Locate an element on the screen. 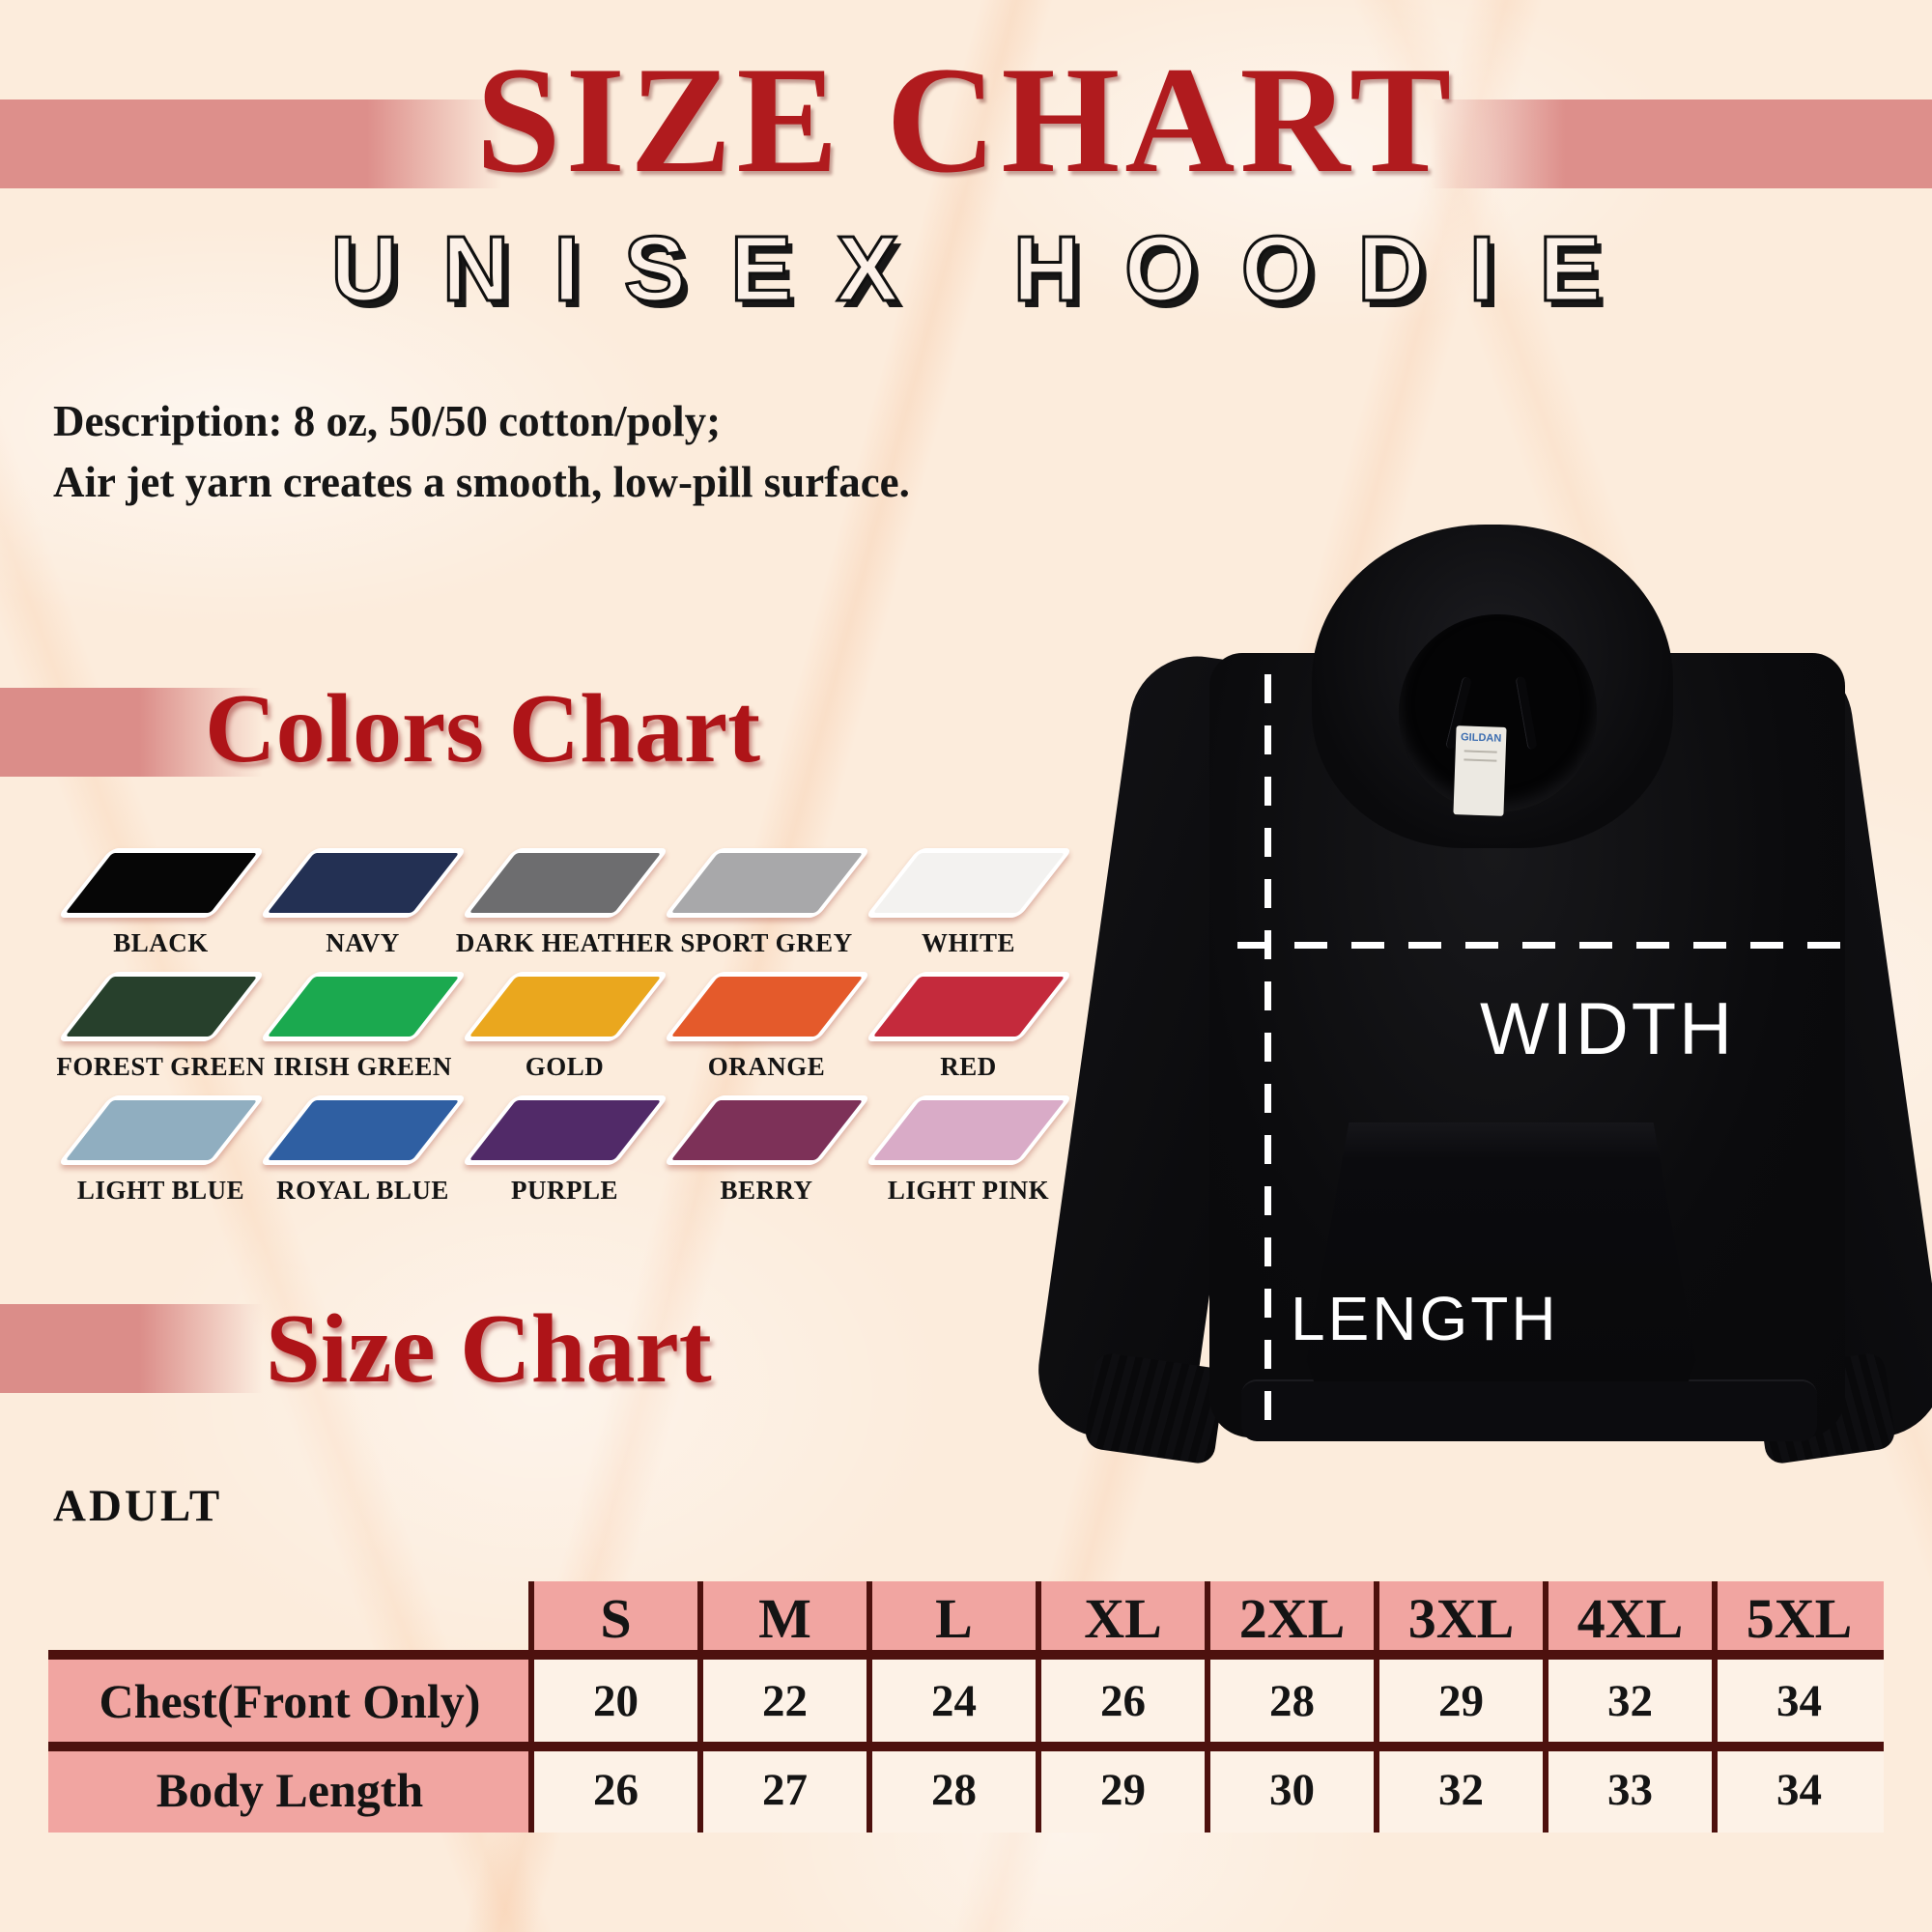 Image resolution: width=1932 pixels, height=1932 pixels. title-ribbon is located at coordinates (966, 143).